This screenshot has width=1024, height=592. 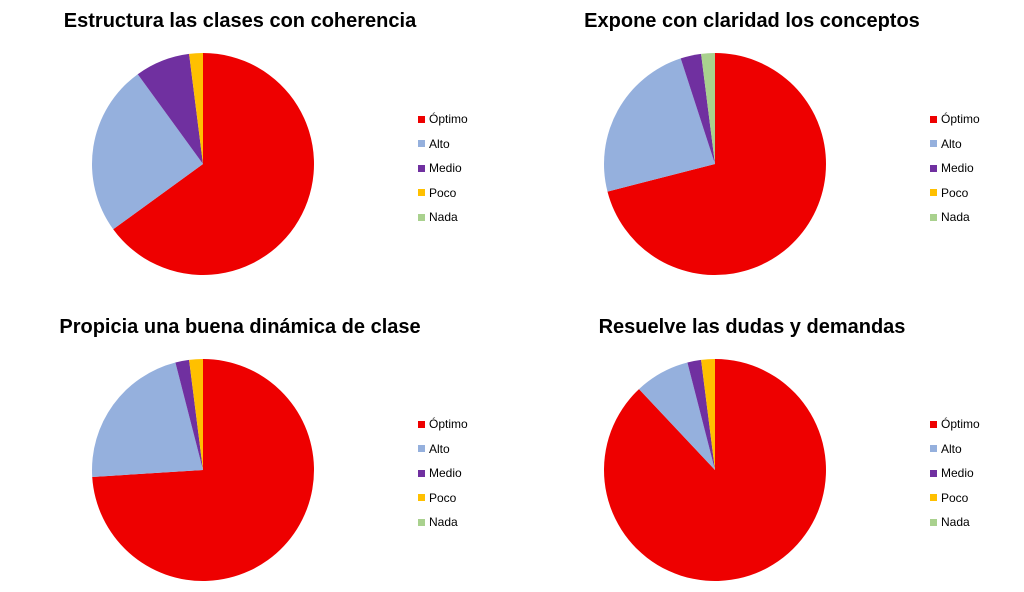 What do you see at coordinates (240, 21) in the screenshot?
I see `chart-title: Estructura las clases con coherencia` at bounding box center [240, 21].